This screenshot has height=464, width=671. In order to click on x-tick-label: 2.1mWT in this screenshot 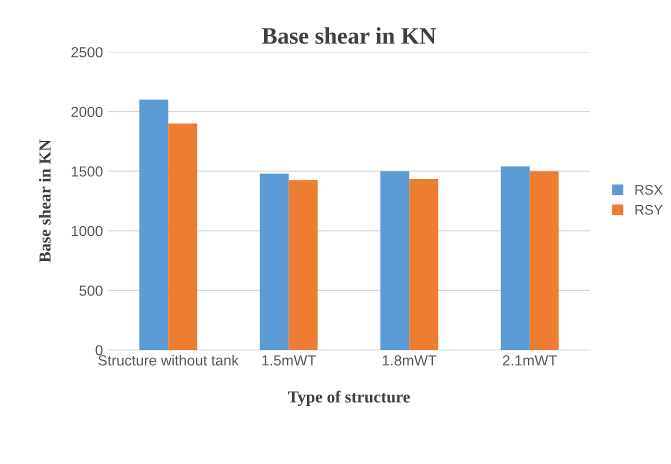, I will do `click(529, 360)`.